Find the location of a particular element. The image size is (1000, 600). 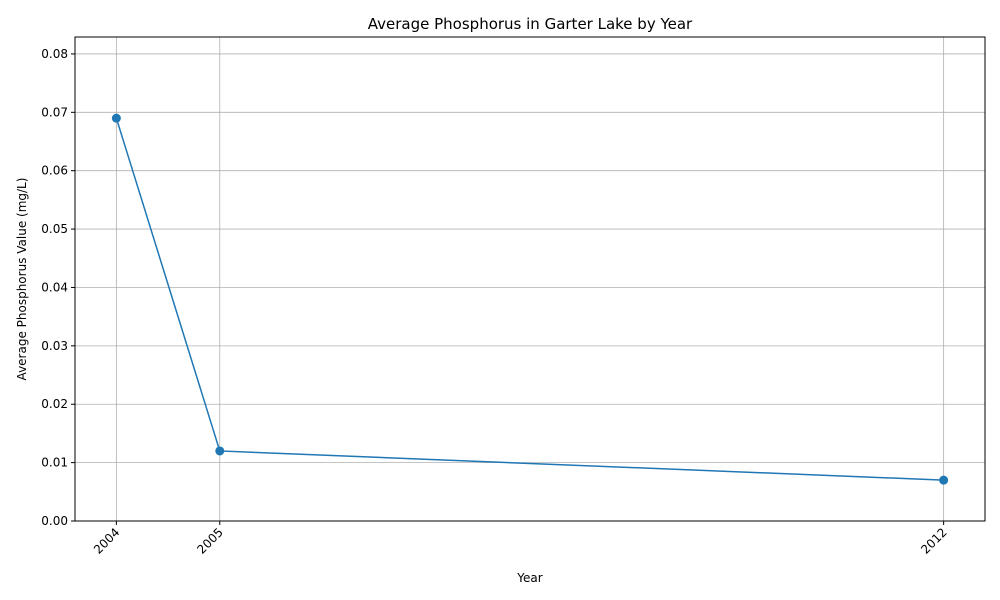

y-tick-label: 0.06 is located at coordinates (54, 171).